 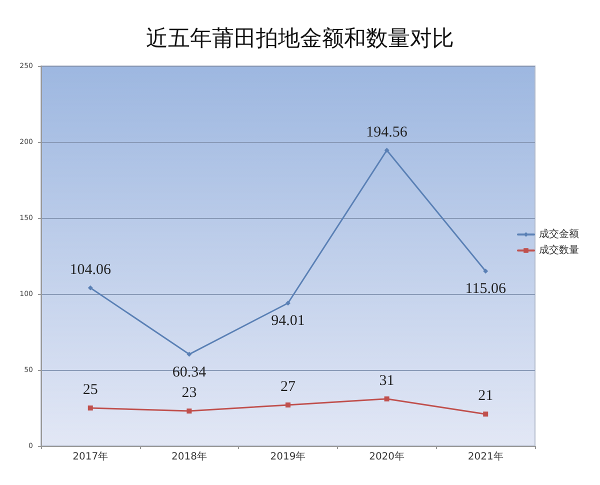 I want to click on data-label: 27, so click(x=288, y=386).